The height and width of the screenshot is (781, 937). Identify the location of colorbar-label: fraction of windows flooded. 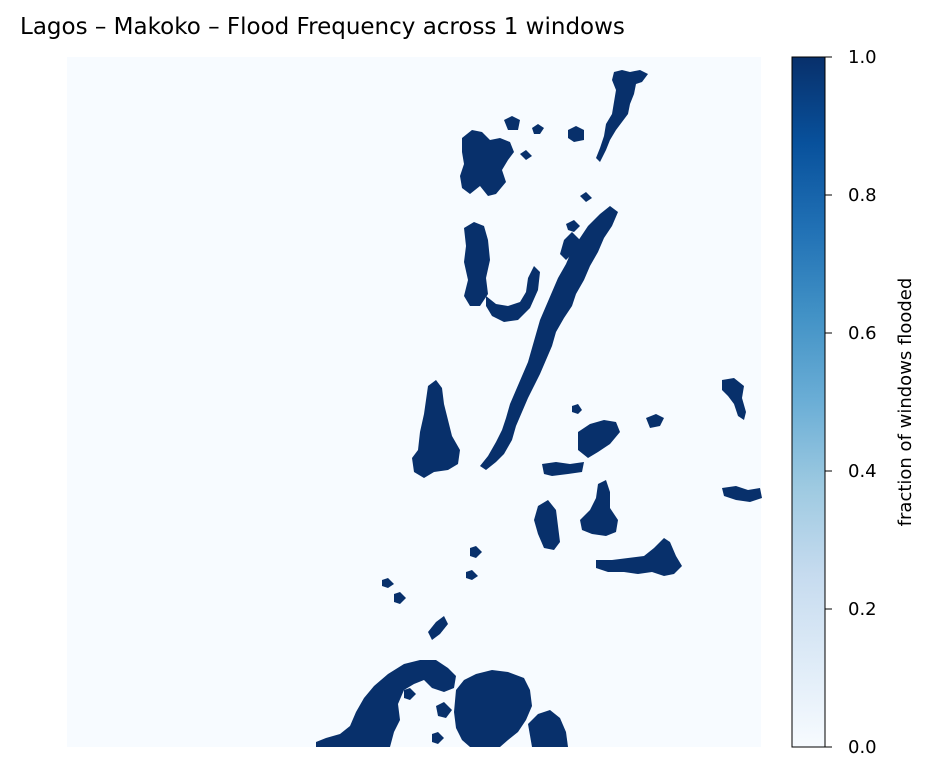
(905, 402).